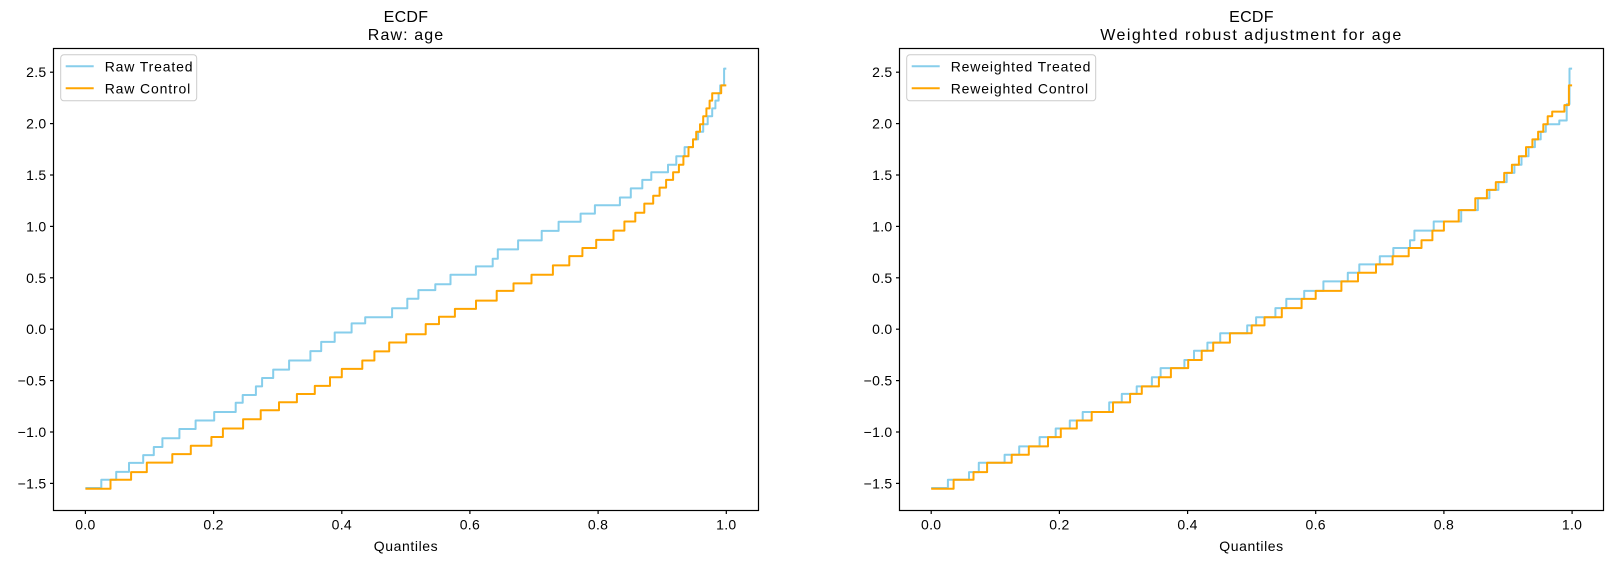 The height and width of the screenshot is (563, 1613). What do you see at coordinates (1251, 35) in the screenshot?
I see `svg-text:Weighted robust adjustment for: Weighted robust adjustment for age` at bounding box center [1251, 35].